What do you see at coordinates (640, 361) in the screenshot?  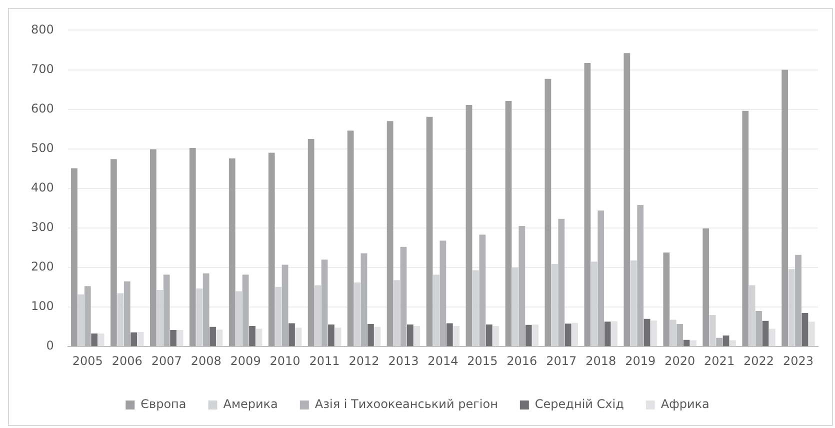 I see `x-tick-label: 2019` at bounding box center [640, 361].